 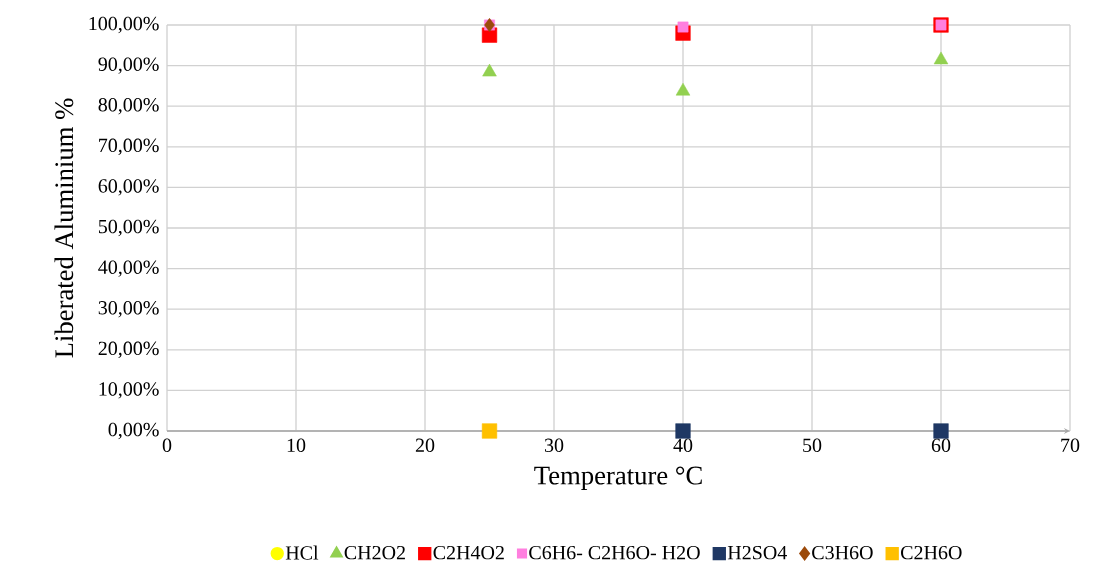 I want to click on x-tick-label: 40, so click(x=683, y=445).